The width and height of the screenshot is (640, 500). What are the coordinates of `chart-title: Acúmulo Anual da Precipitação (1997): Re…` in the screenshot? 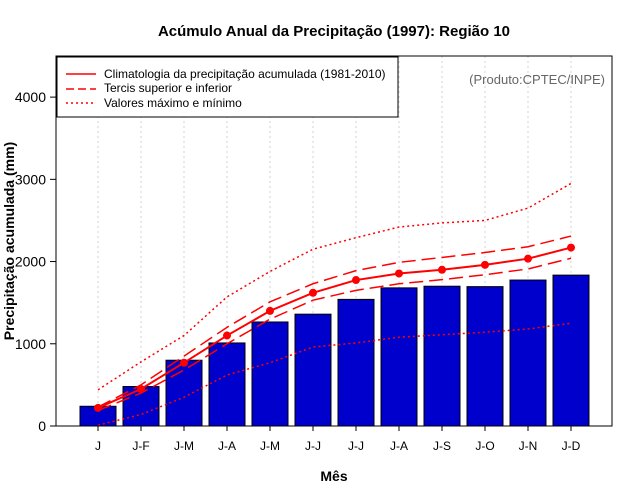 It's located at (334, 31).